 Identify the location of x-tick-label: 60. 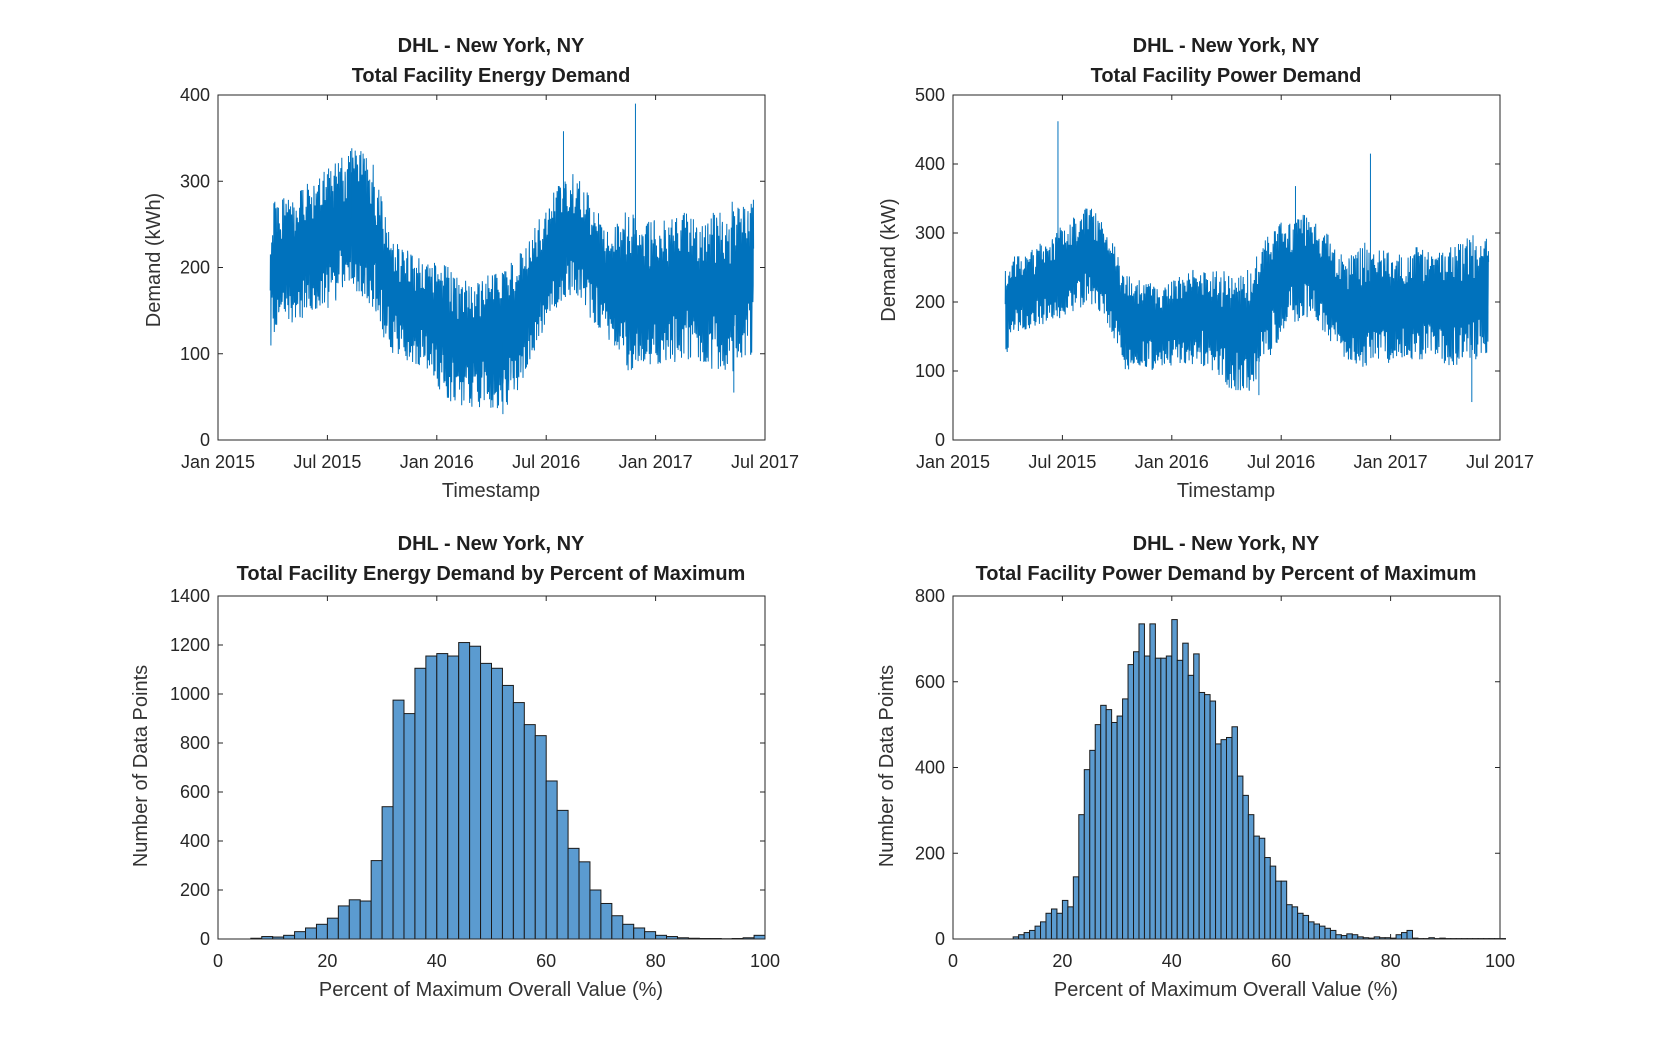
(546, 961).